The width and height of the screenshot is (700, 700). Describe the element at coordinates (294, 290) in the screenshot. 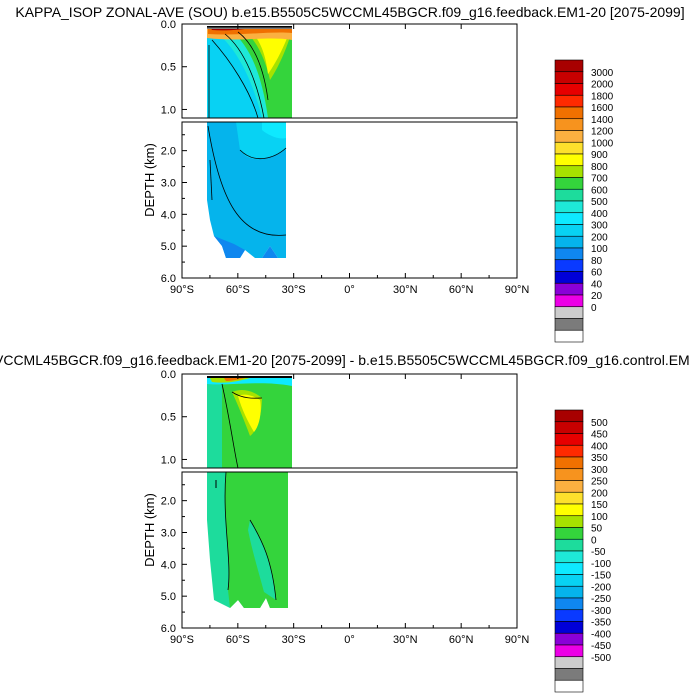

I see `panel-1-x-tick-label: 30°S` at that location.